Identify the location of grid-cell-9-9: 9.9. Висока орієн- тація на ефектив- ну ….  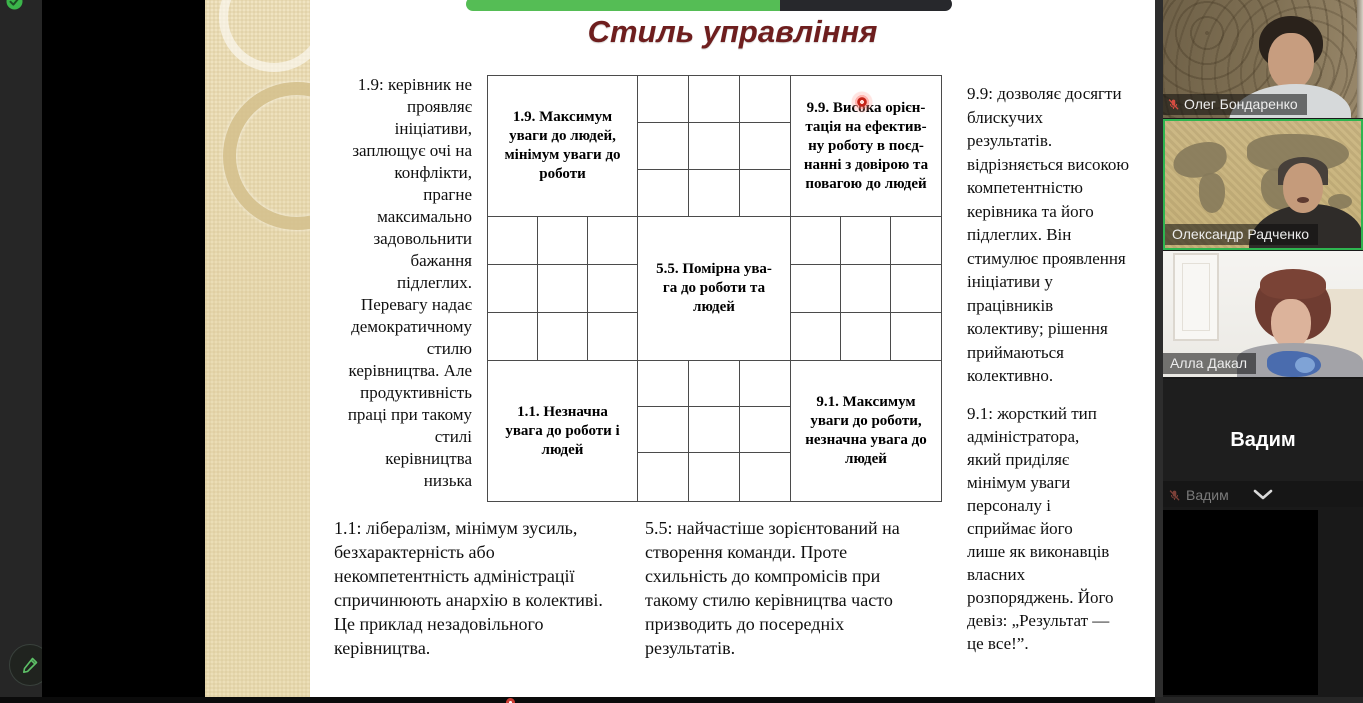
(866, 146).